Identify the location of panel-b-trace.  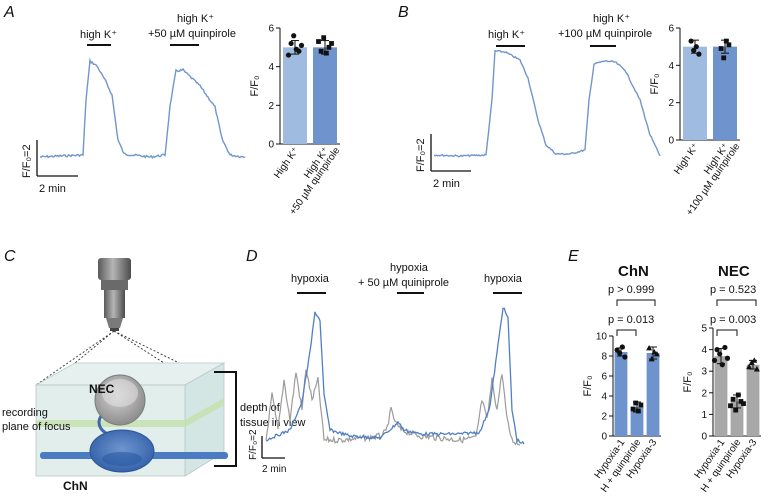
(547, 103).